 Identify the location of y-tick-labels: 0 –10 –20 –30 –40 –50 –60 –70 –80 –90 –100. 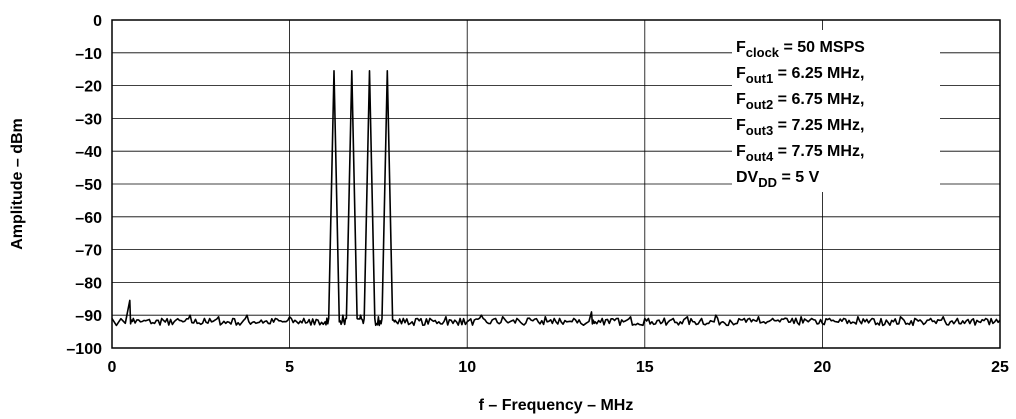
(84, 185).